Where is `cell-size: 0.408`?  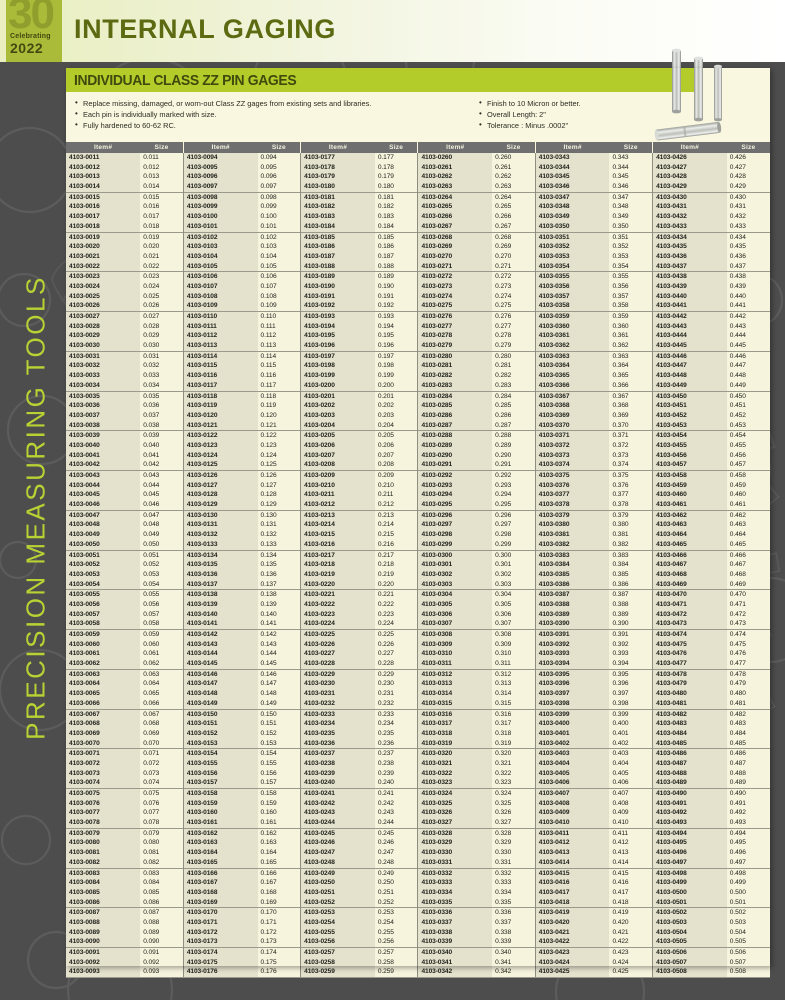 cell-size: 0.408 is located at coordinates (631, 803).